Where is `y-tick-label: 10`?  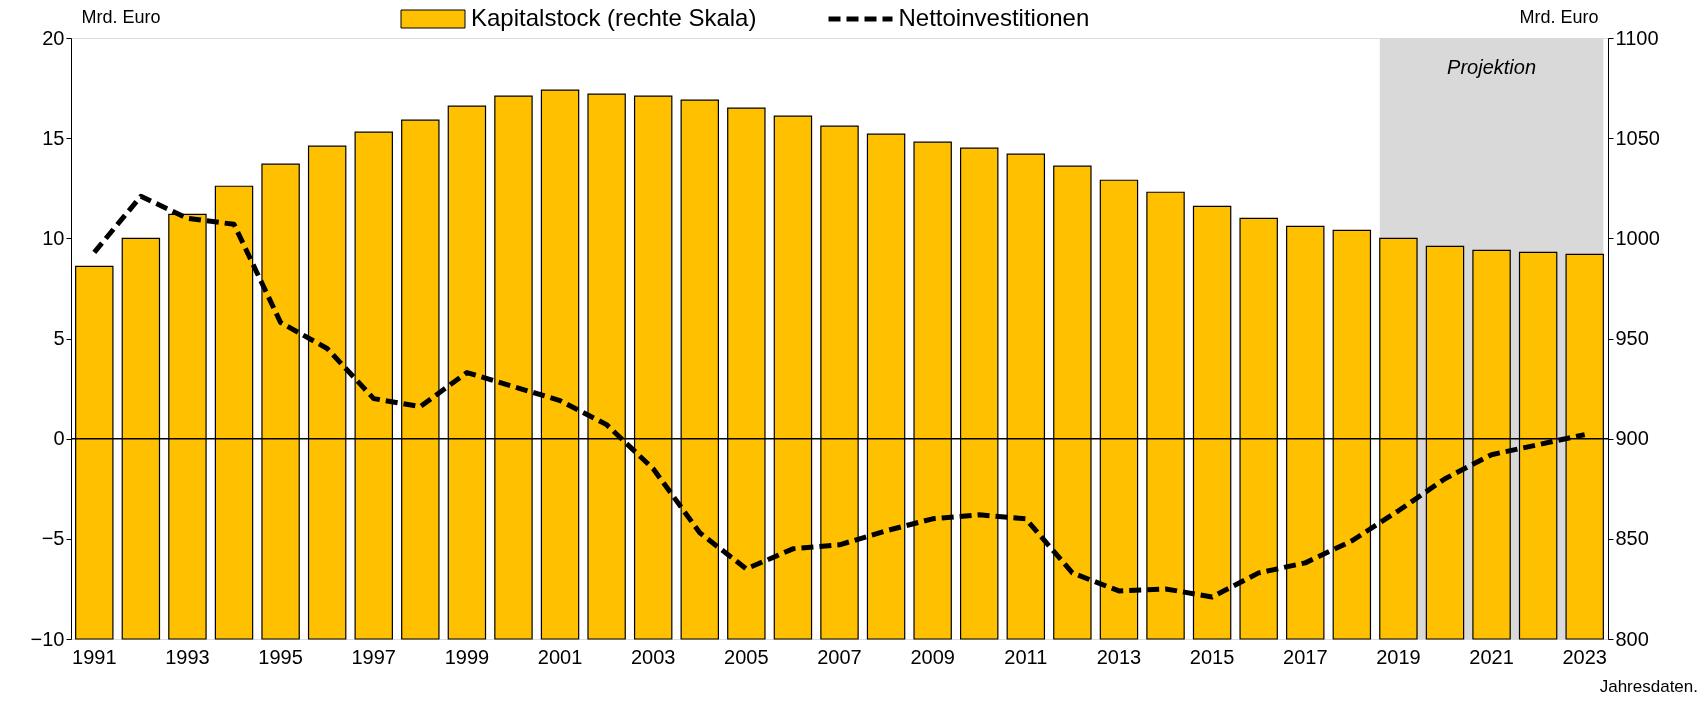 y-tick-label: 10 is located at coordinates (53, 237).